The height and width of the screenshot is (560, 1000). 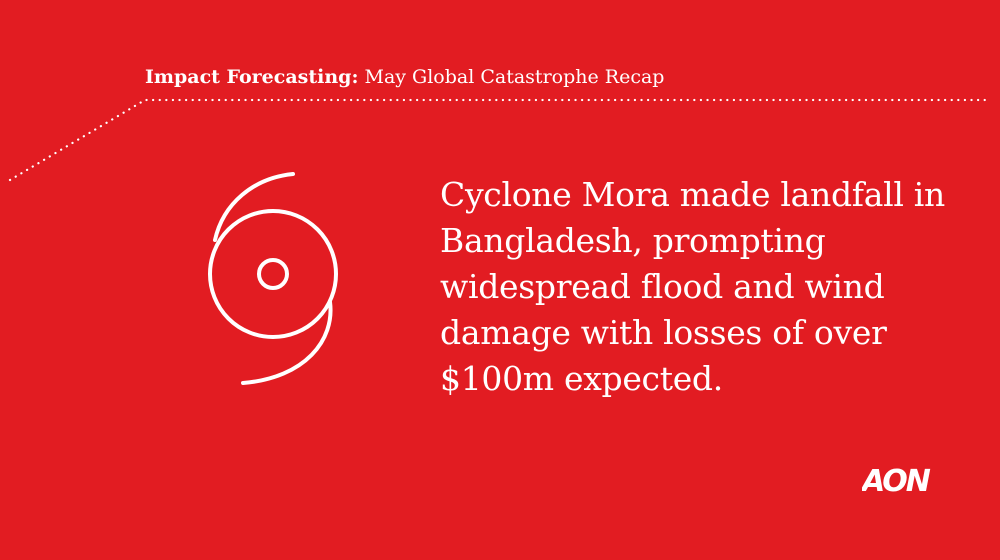 What do you see at coordinates (273, 278) in the screenshot?
I see `cyclone-icon` at bounding box center [273, 278].